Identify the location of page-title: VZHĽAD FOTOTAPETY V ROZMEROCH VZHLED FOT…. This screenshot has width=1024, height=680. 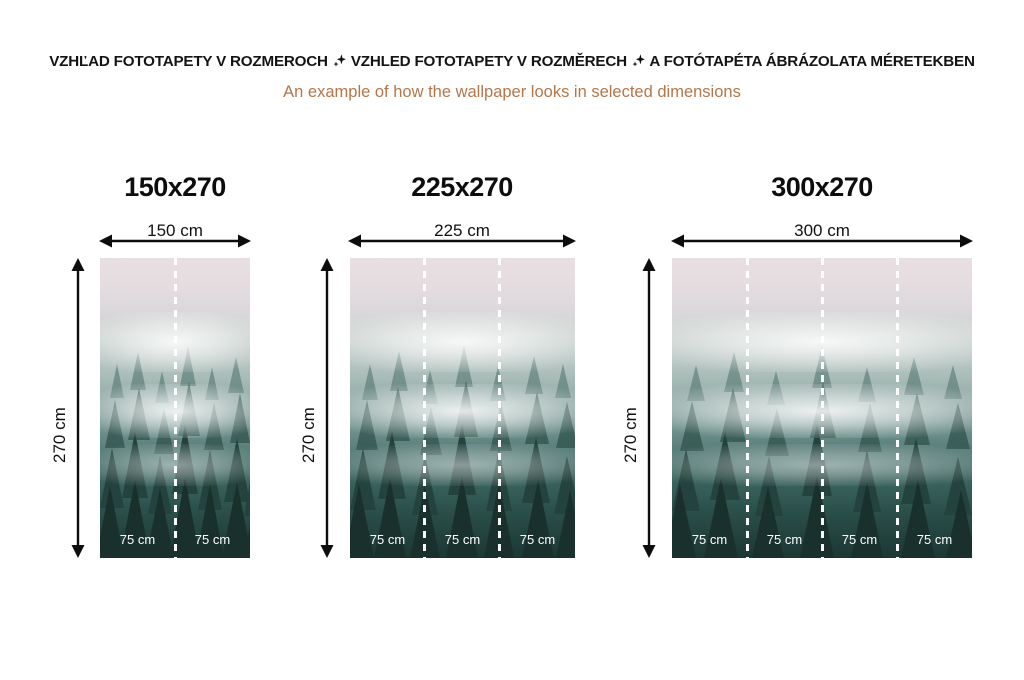
(512, 61).